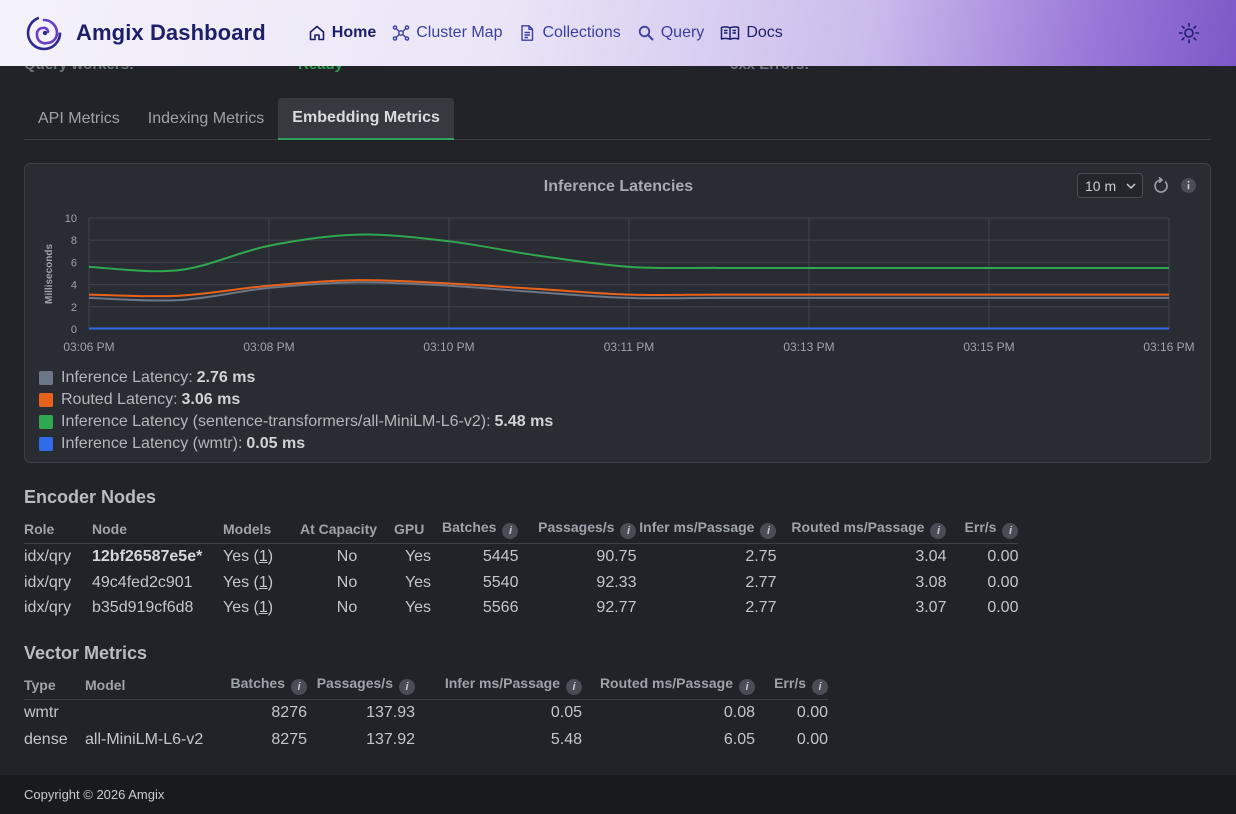 The height and width of the screenshot is (814, 1236). Describe the element at coordinates (74, 241) in the screenshot. I see `y-tick-label: 8` at that location.